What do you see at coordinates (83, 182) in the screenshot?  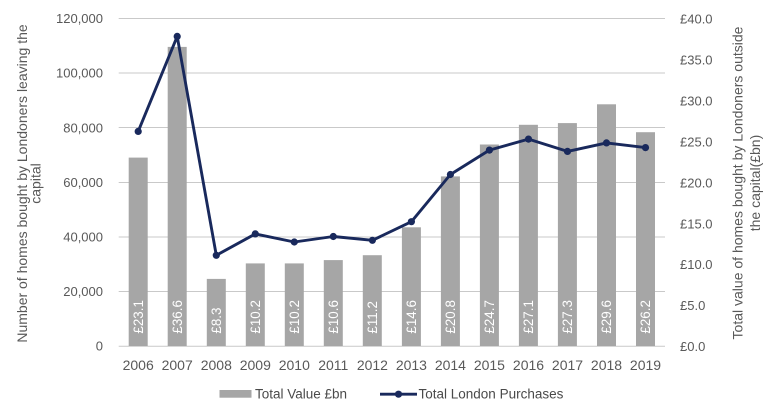 I see `svg-text: 60,000` at bounding box center [83, 182].